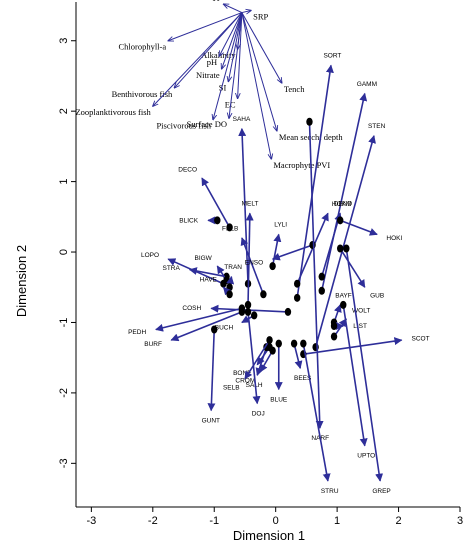 The height and width of the screenshot is (543, 474). What do you see at coordinates (394, 238) in the screenshot?
I see `site-label: HOKI` at bounding box center [394, 238].